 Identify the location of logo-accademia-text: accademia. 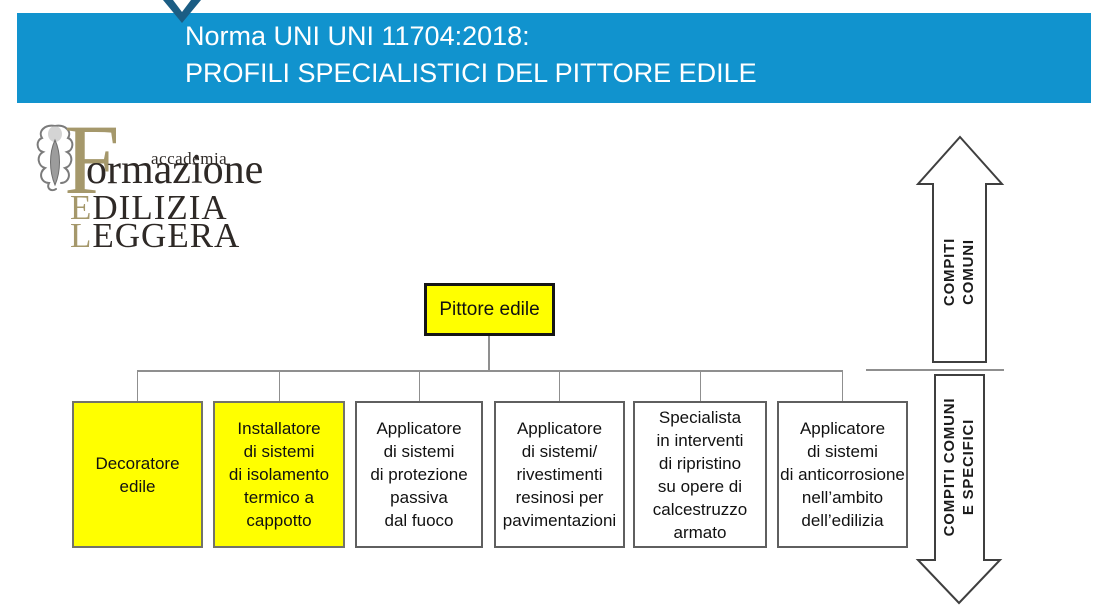
(189, 158).